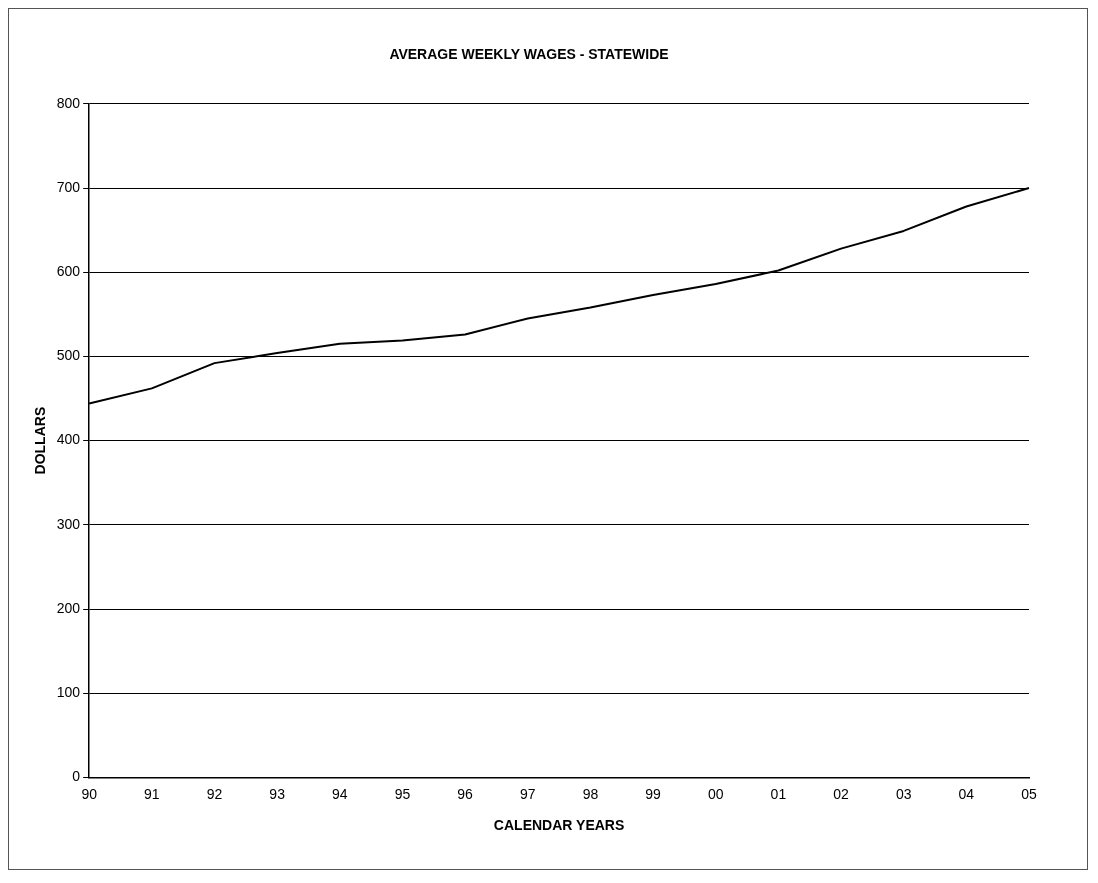 The height and width of the screenshot is (883, 1098). What do you see at coordinates (527, 793) in the screenshot?
I see `x-tick-label: 97` at bounding box center [527, 793].